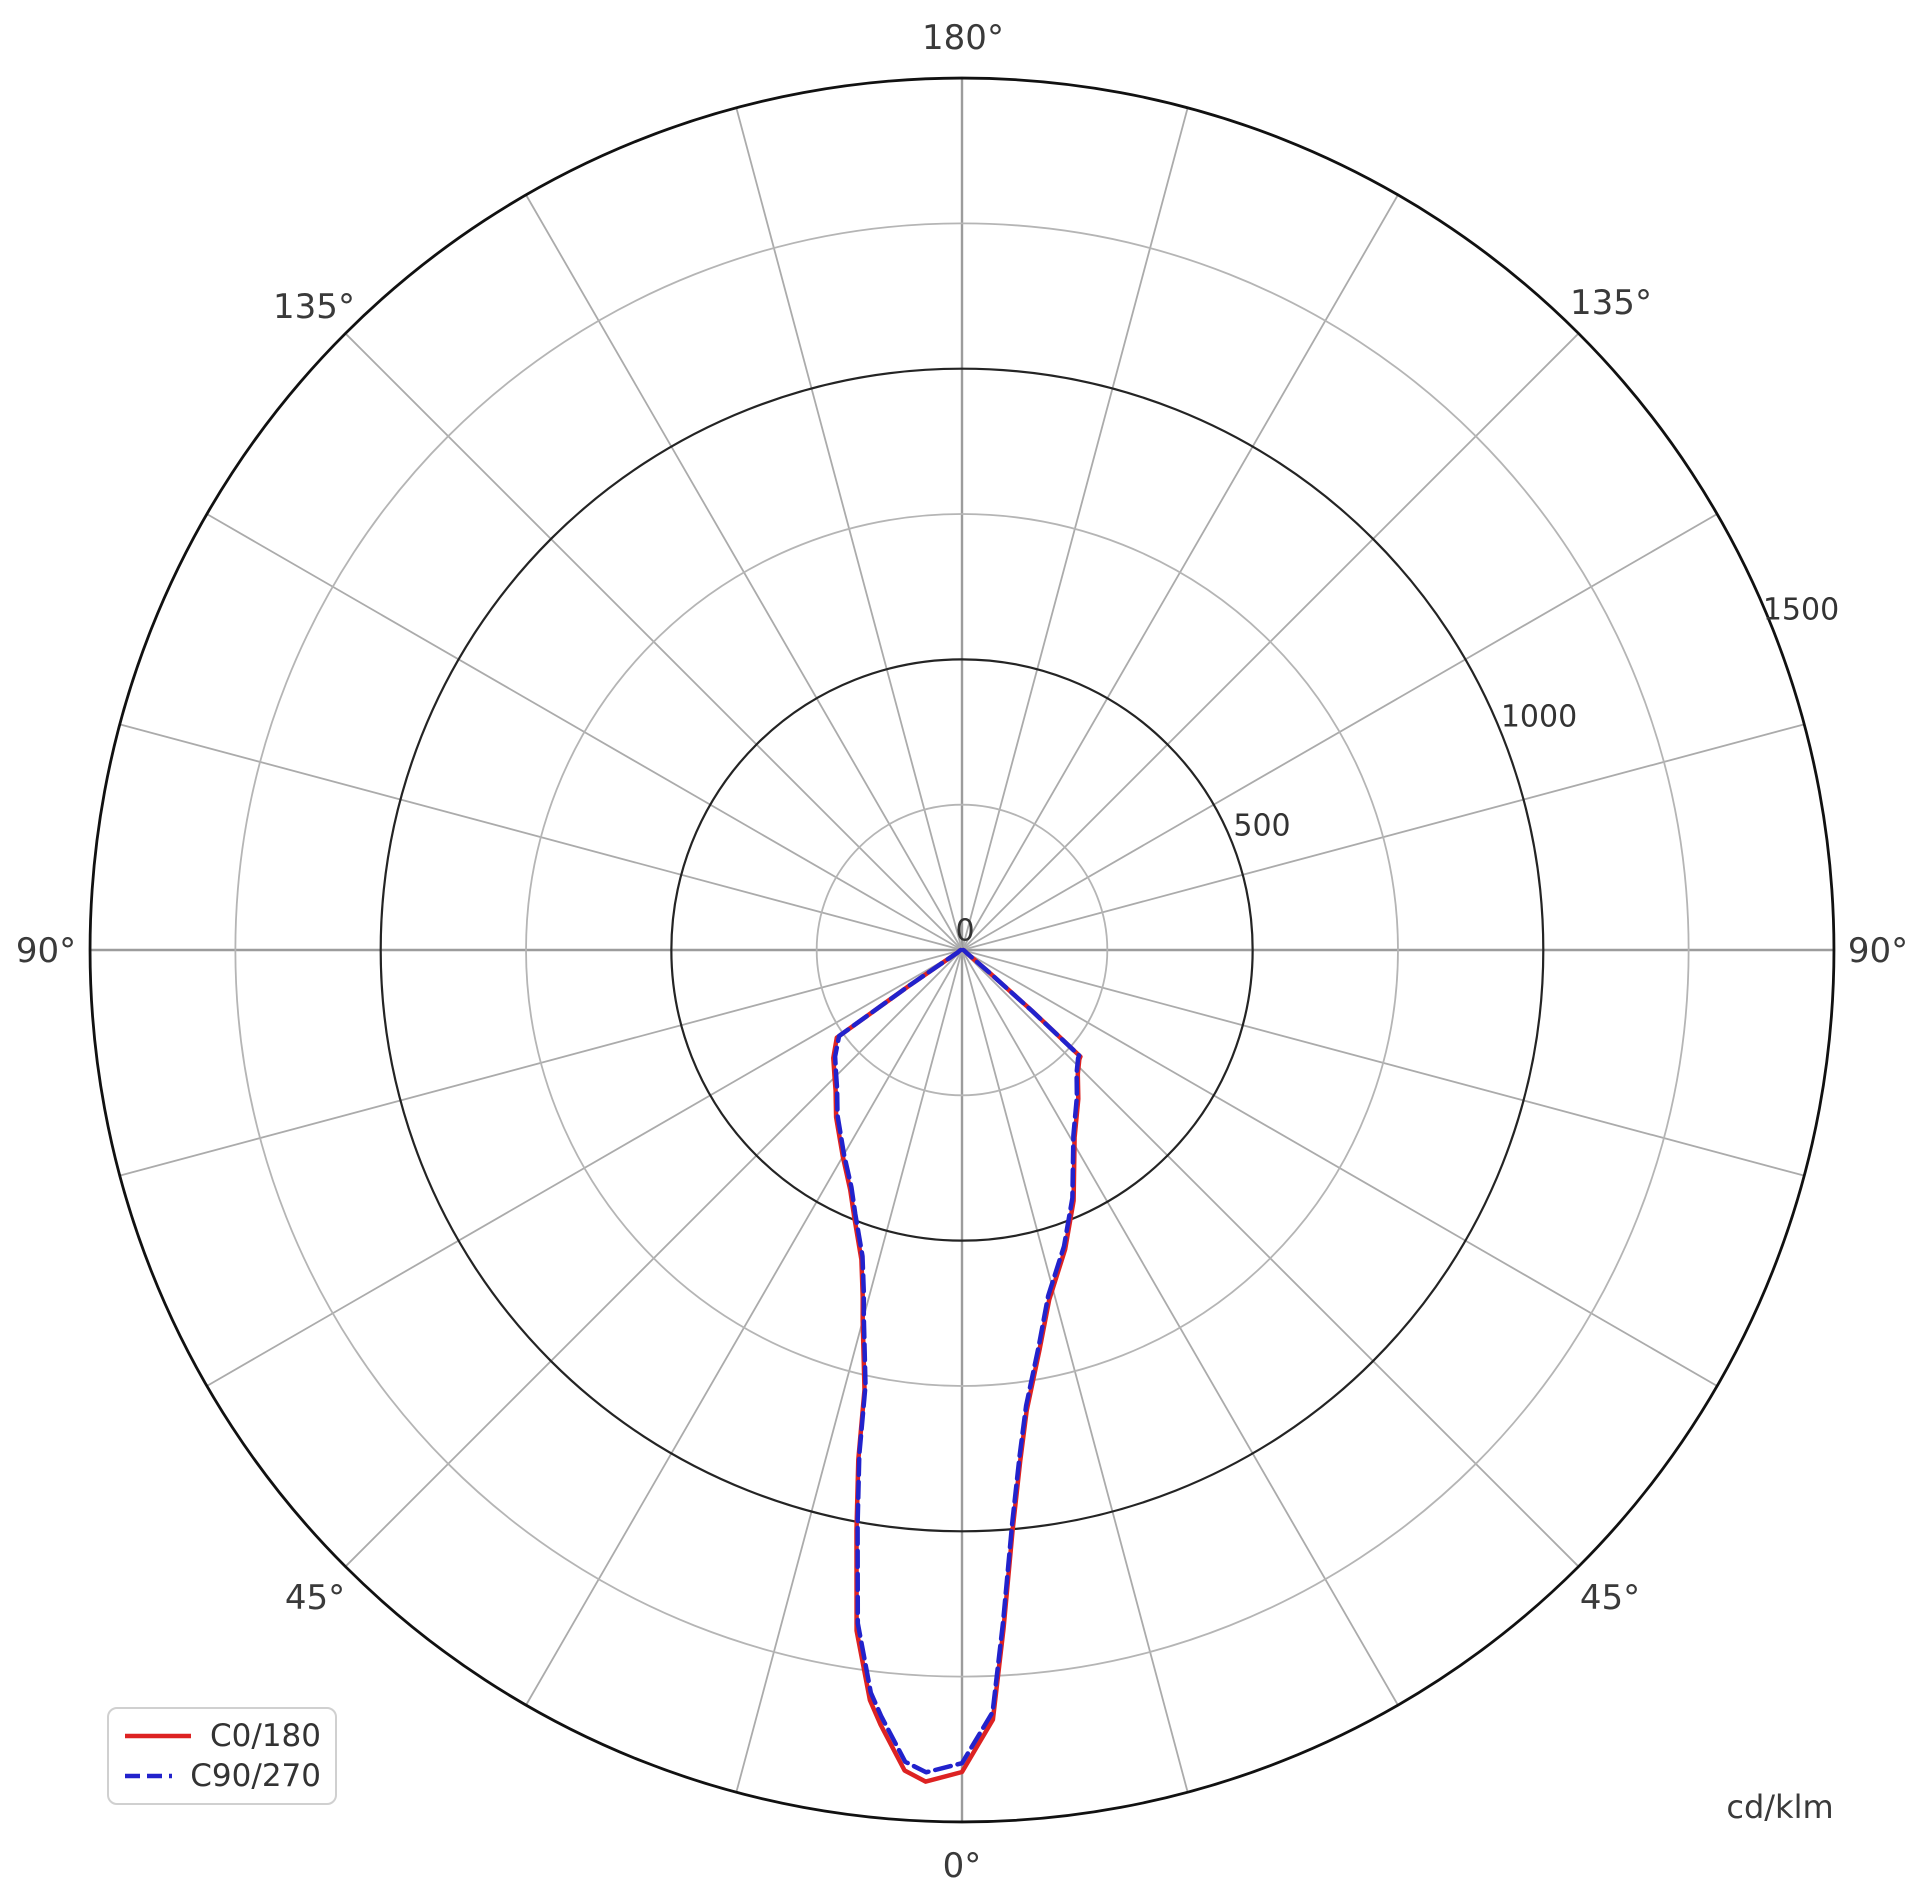 This screenshot has width=1920, height=1904. Describe the element at coordinates (962, 1866) in the screenshot. I see `angle-label-0: 0°` at that location.